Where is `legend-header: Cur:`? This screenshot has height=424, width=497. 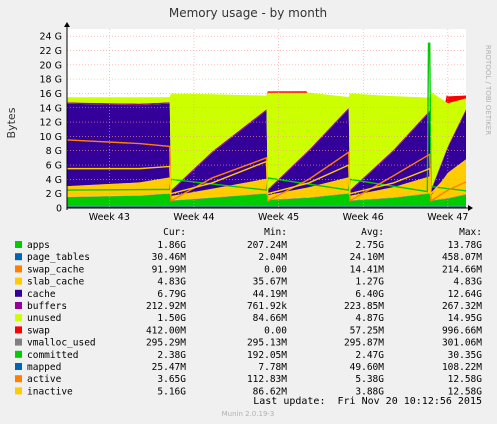 legend-header: Cur: is located at coordinates (174, 232).